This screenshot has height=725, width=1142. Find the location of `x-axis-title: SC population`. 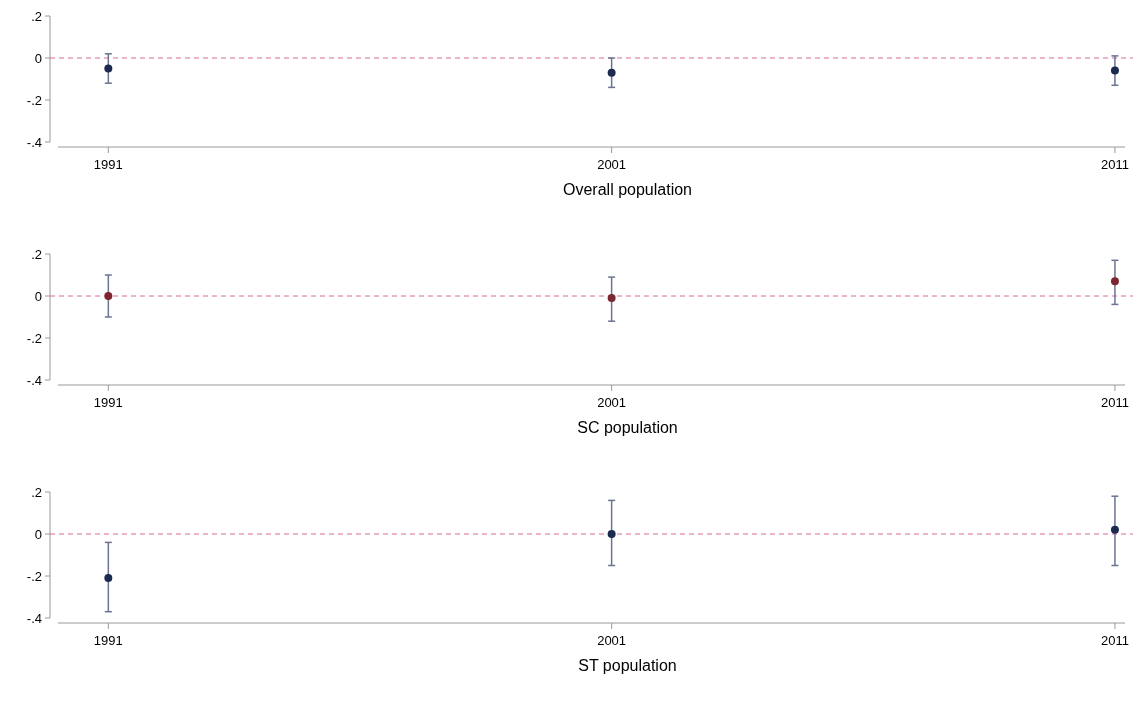

x-axis-title: SC population is located at coordinates (627, 427).